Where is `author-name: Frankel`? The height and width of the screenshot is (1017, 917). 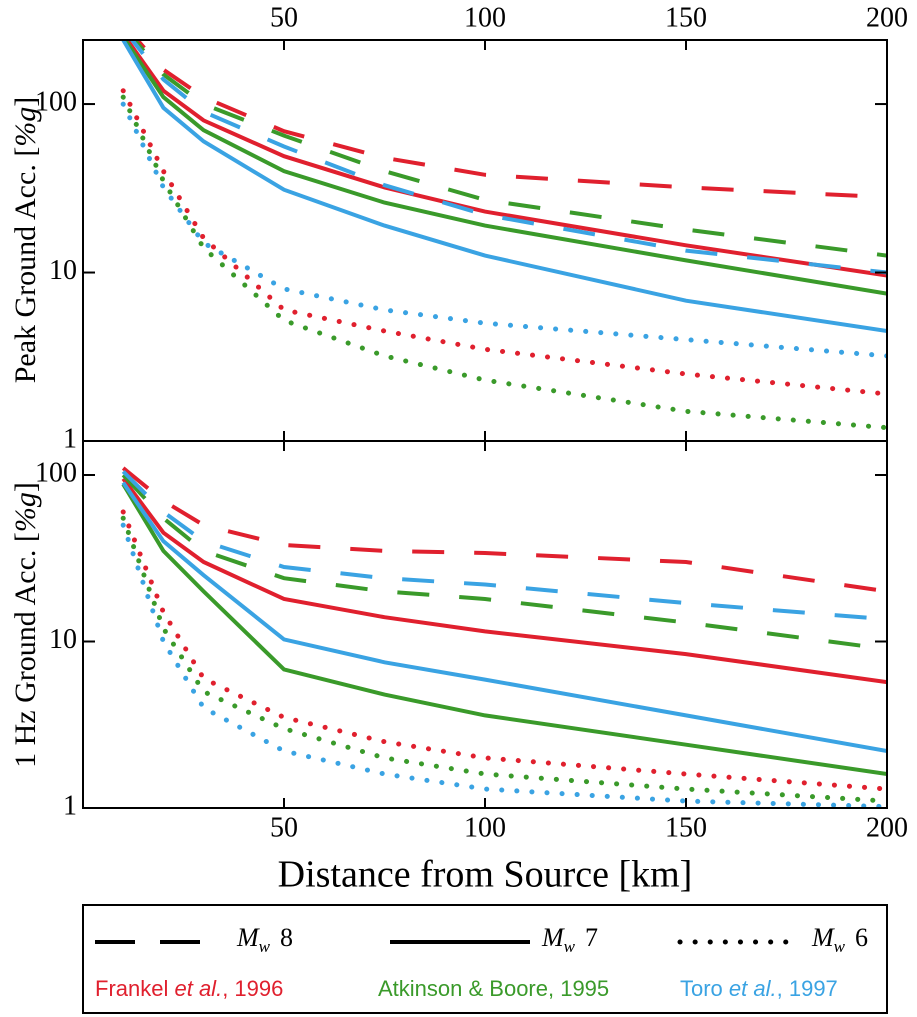
author-name: Frankel is located at coordinates (134, 988).